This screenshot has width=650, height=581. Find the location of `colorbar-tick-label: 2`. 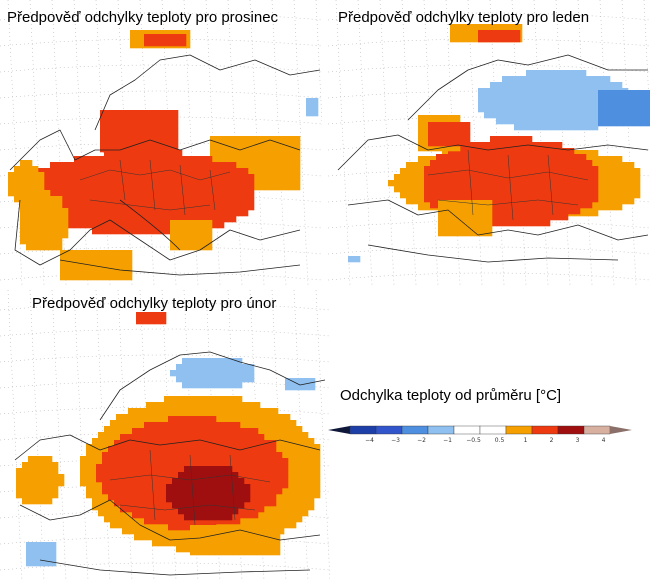

colorbar-tick-label: 2 is located at coordinates (552, 440).